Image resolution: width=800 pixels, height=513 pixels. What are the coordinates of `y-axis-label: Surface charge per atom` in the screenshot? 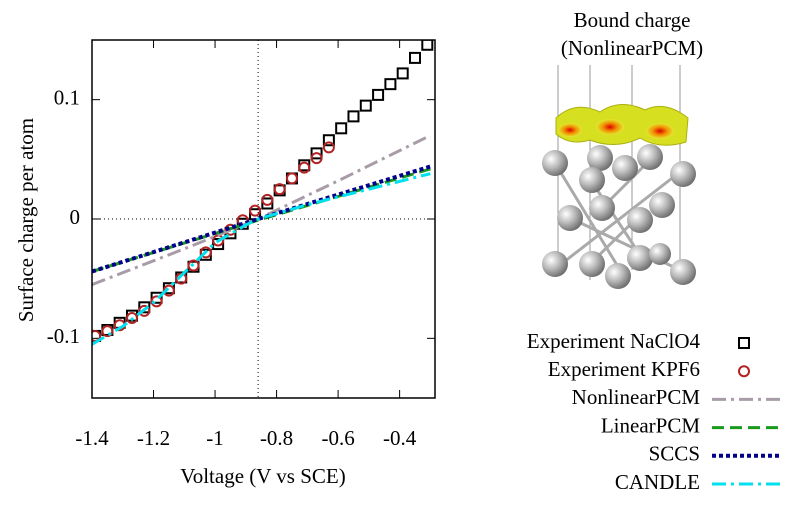 It's located at (26, 220).